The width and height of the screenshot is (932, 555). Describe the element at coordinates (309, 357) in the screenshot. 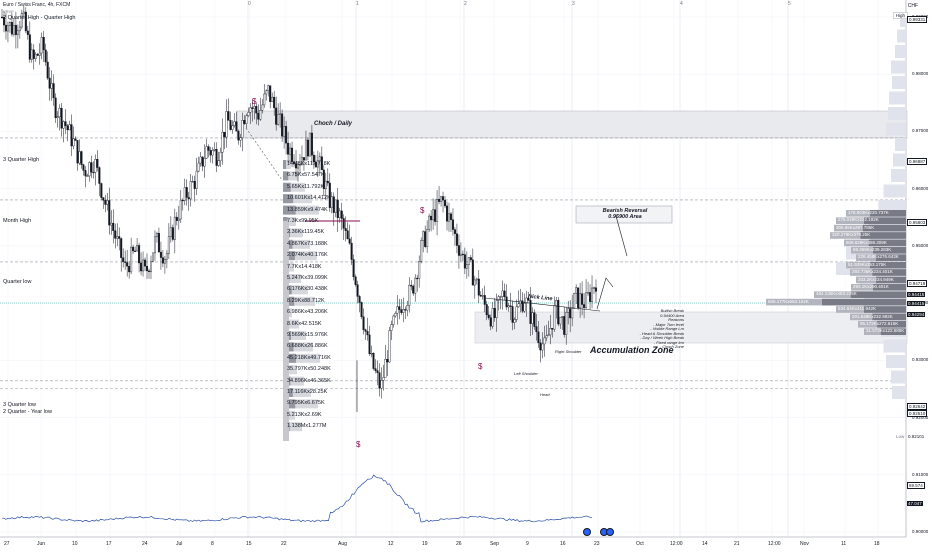

I see `volume-profile-label: 45.218Kx49.716K` at that location.